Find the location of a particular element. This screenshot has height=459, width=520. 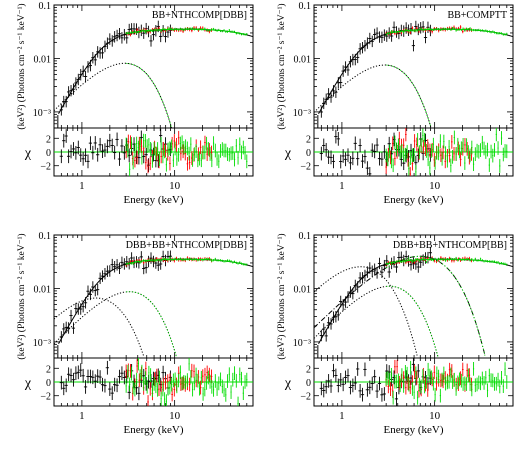

model-curve-total is located at coordinates (156, 301).